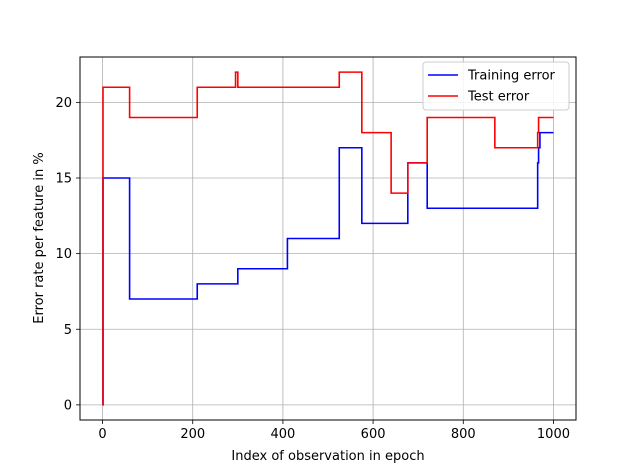 The height and width of the screenshot is (476, 640). Describe the element at coordinates (553, 434) in the screenshot. I see `x-tick-label: 1000` at that location.